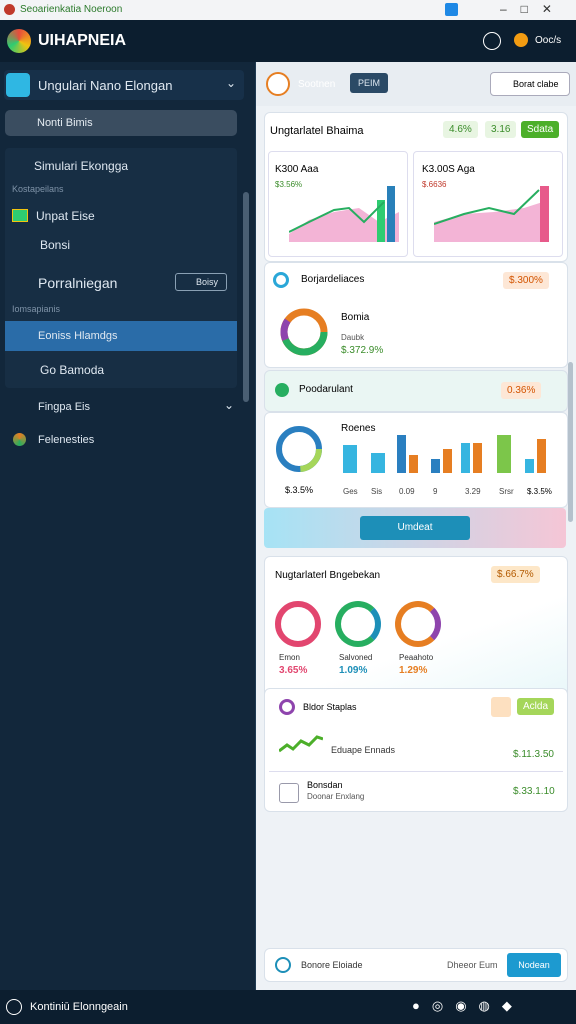 Image resolution: width=576 pixels, height=1024 pixels. Describe the element at coordinates (288, 41) in the screenshot. I see `app-header: UIHAPNEIA Ooc/s` at that location.